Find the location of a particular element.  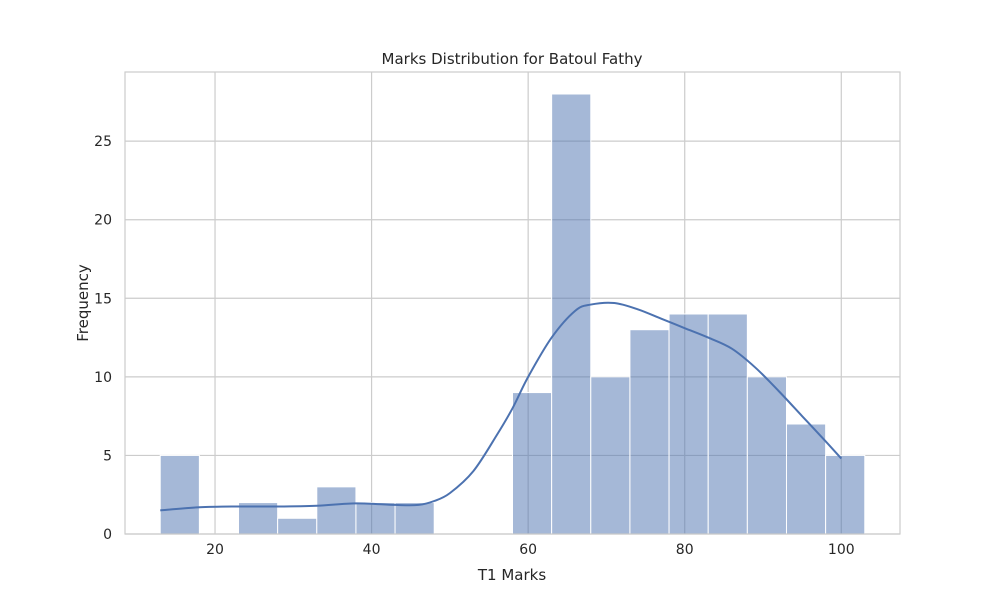

y-tick-label: 20 is located at coordinates (103, 221).